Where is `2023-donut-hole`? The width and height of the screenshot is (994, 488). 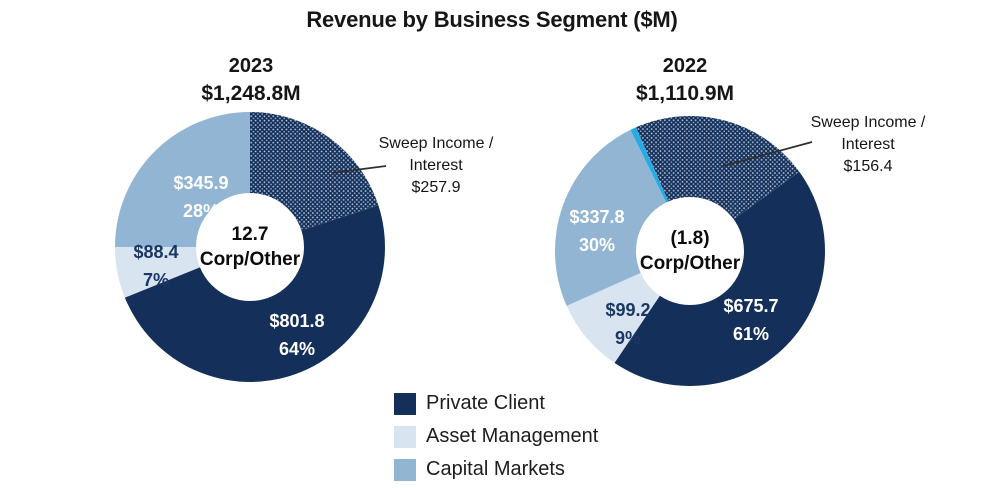 2023-donut-hole is located at coordinates (250, 247).